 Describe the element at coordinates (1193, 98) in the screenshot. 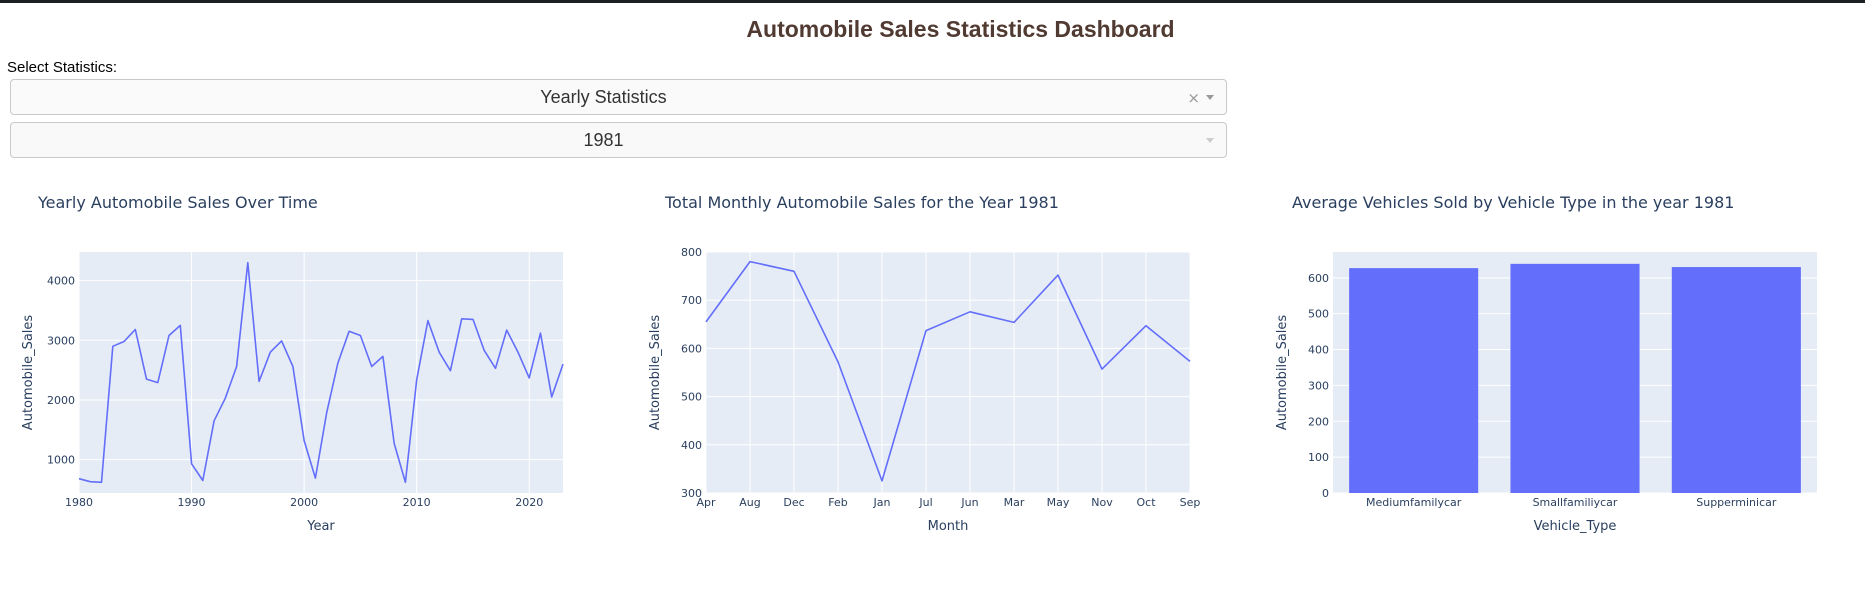

I see `clear-icon: ×` at that location.